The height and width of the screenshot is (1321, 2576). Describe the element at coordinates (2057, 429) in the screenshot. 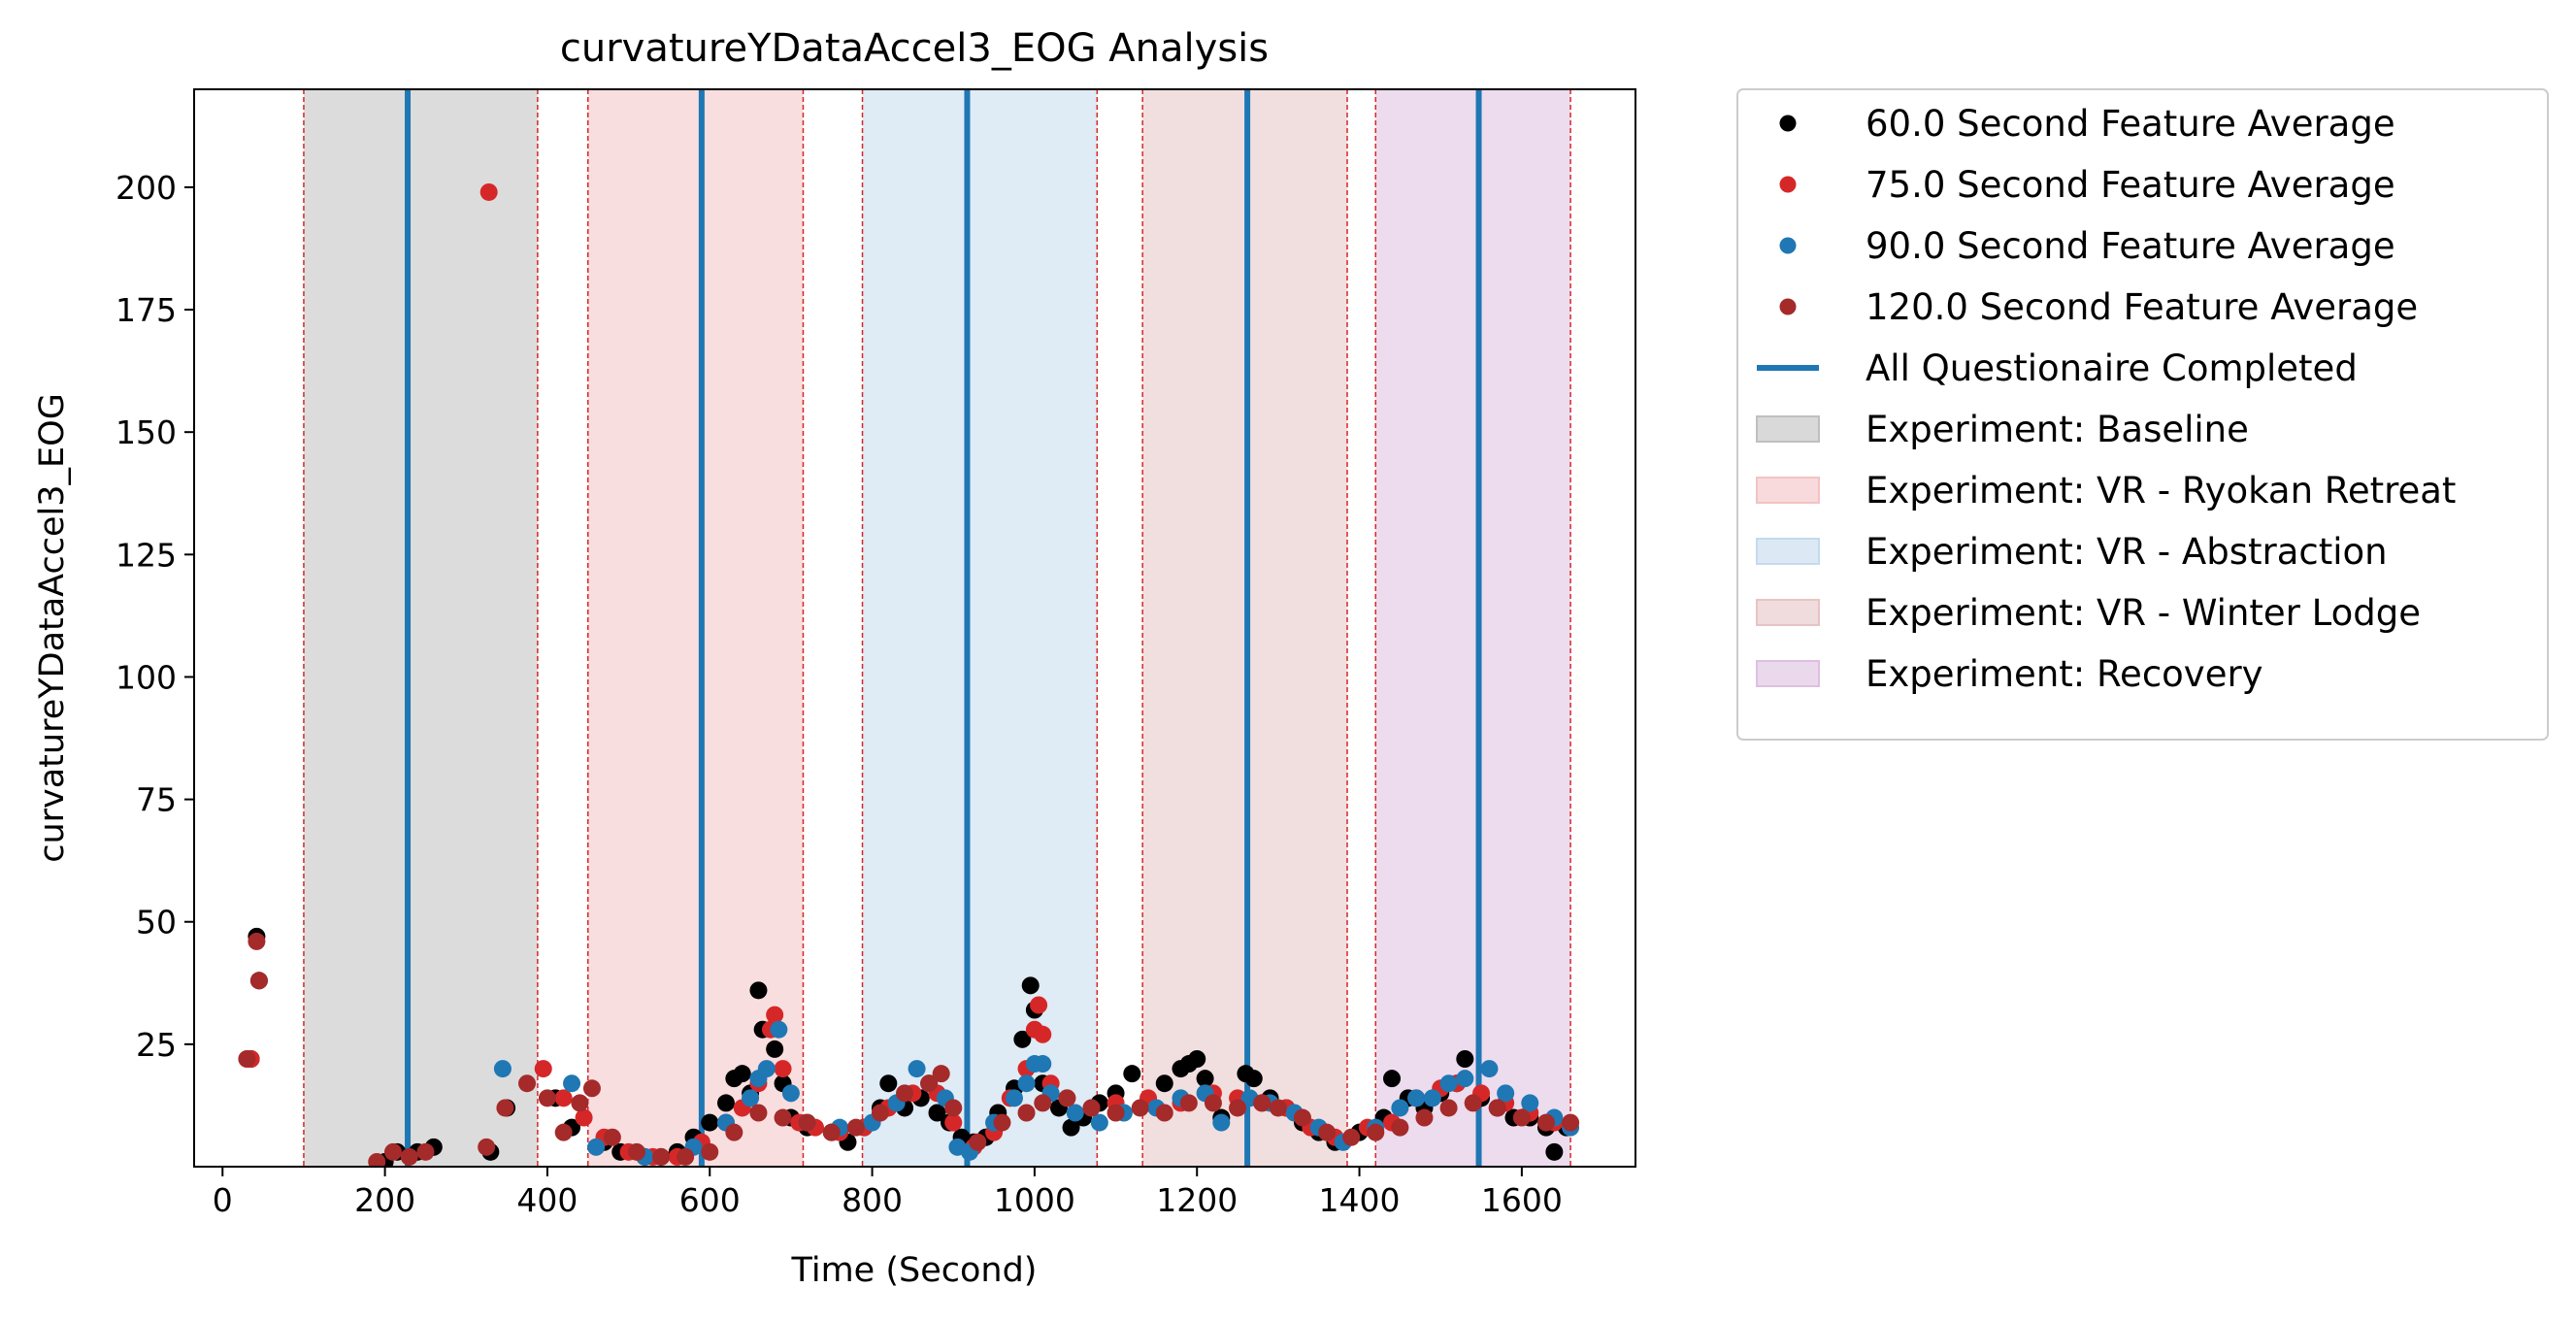

I see `legend-label: Experiment: Baseline` at that location.